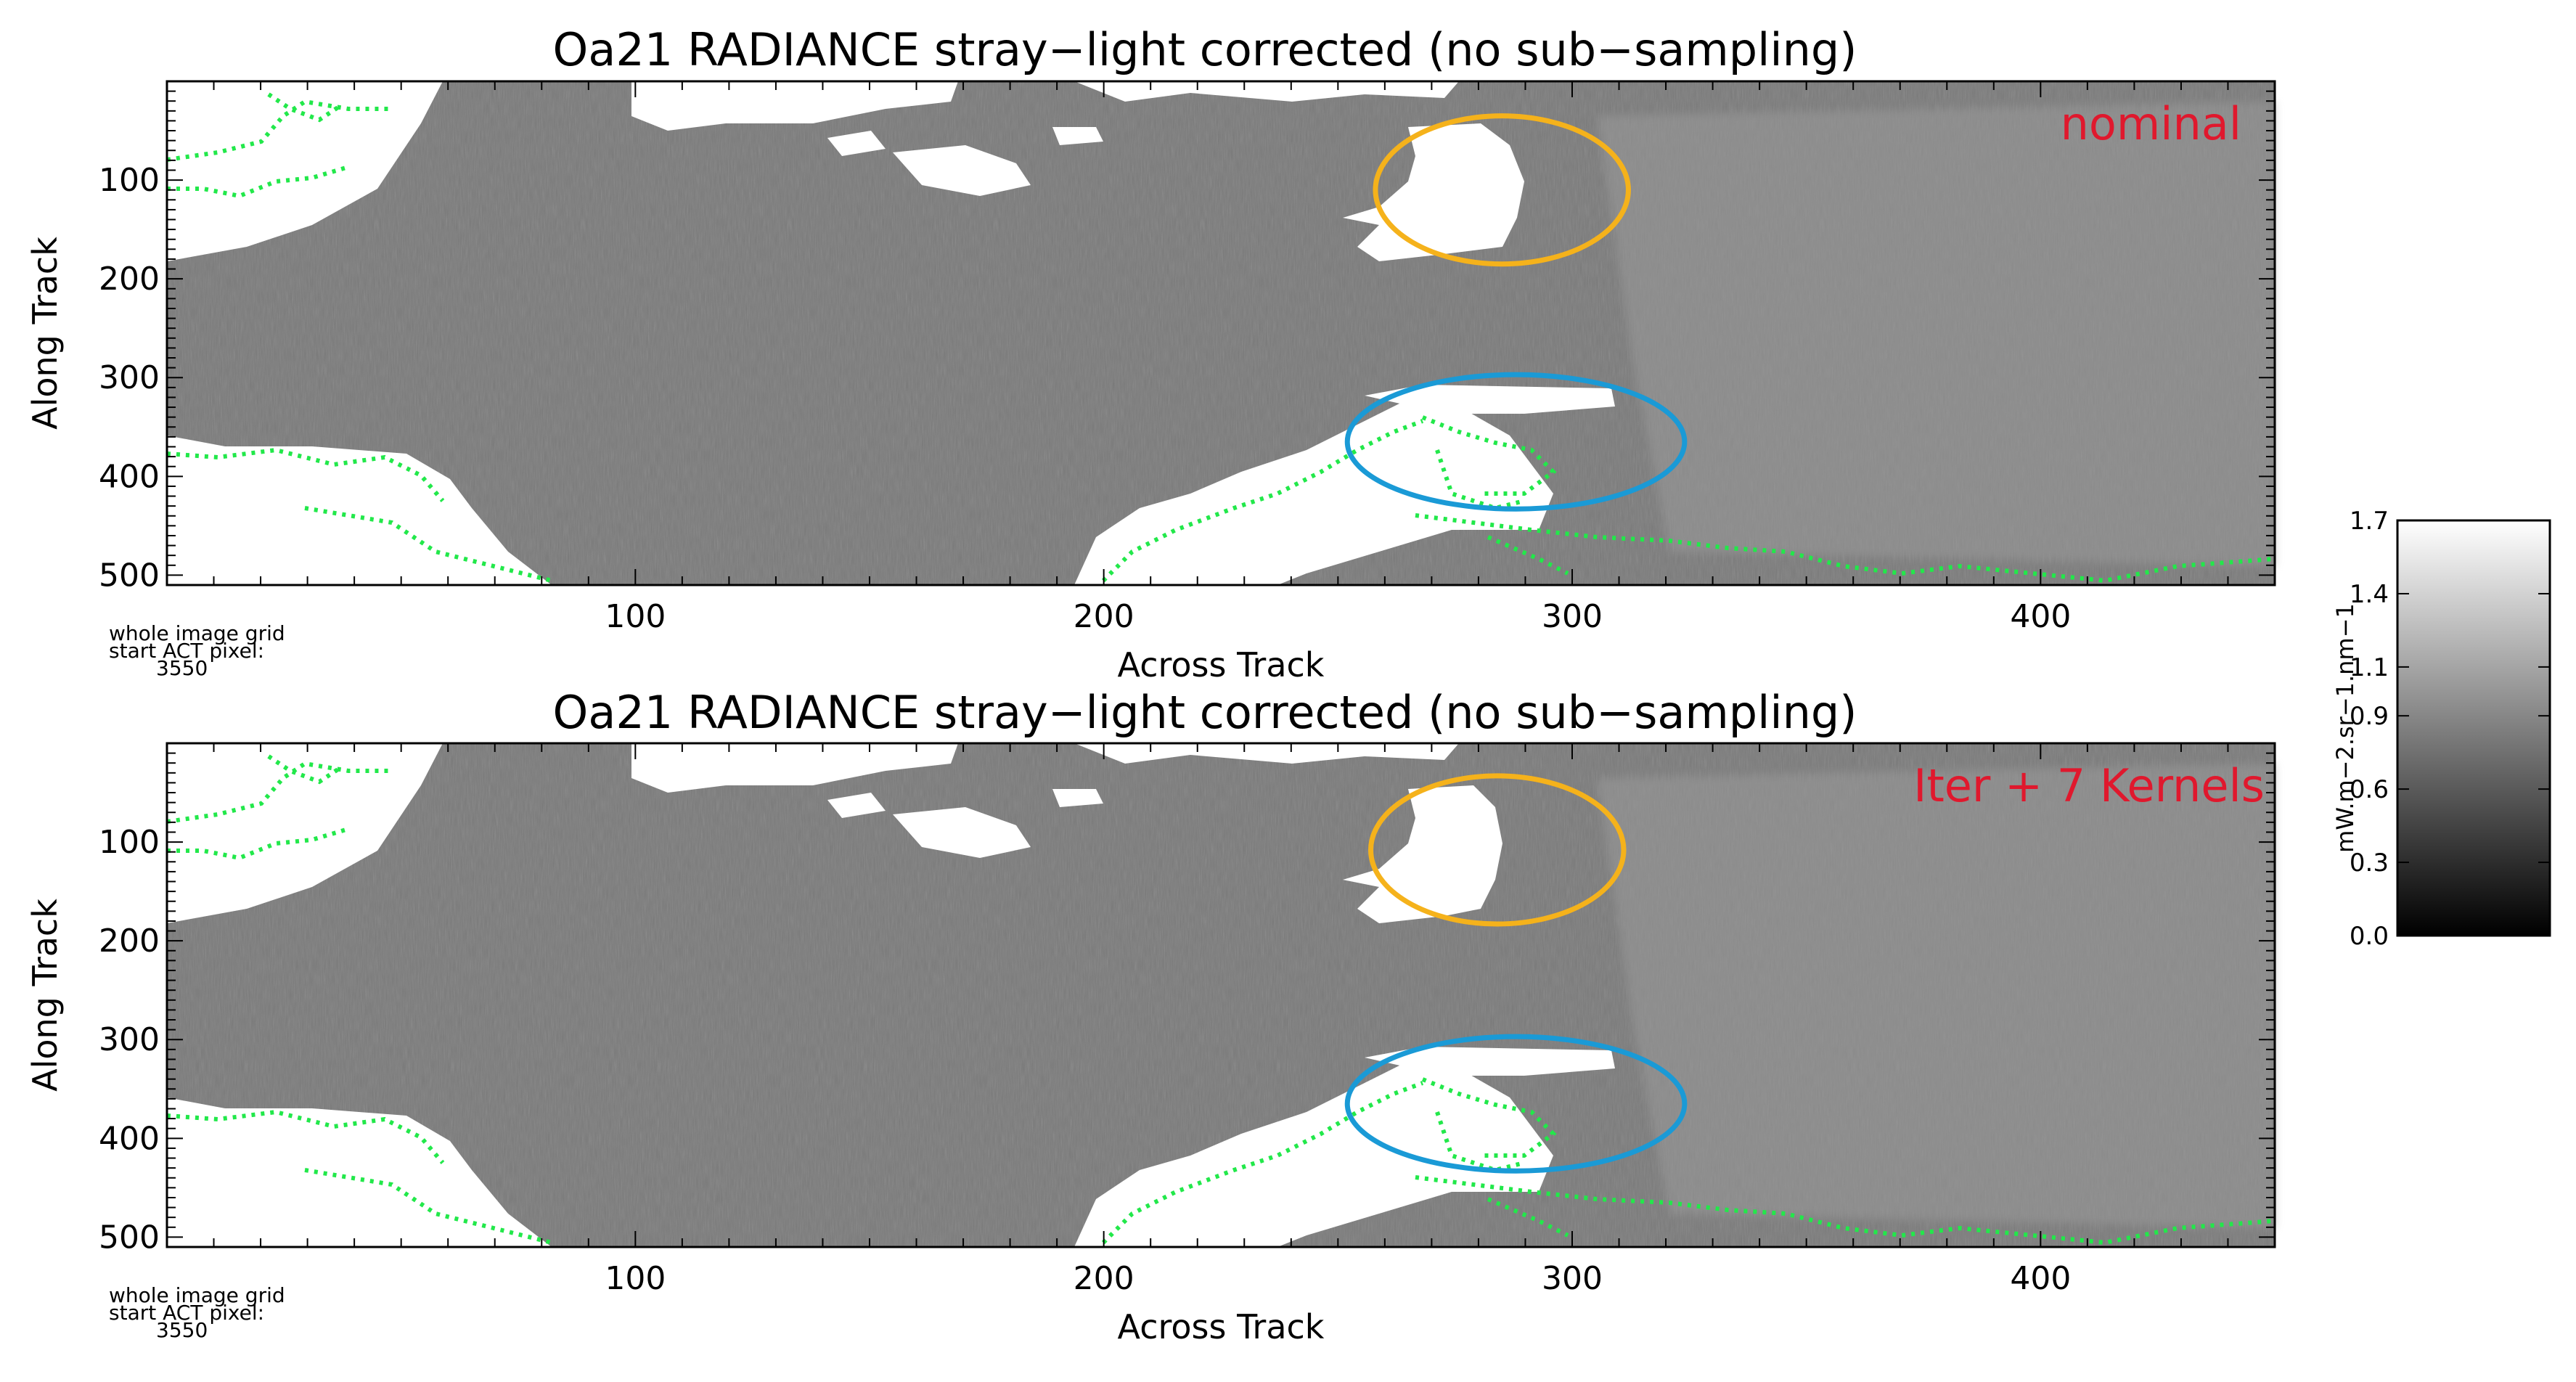 The height and width of the screenshot is (1382, 2576). I want to click on bottom-bright-water-band, so click(1936, 996).